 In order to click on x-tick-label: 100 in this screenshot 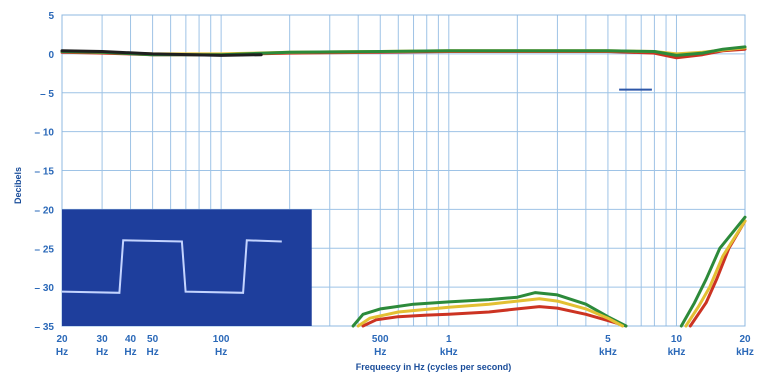, I will do `click(221, 339)`.